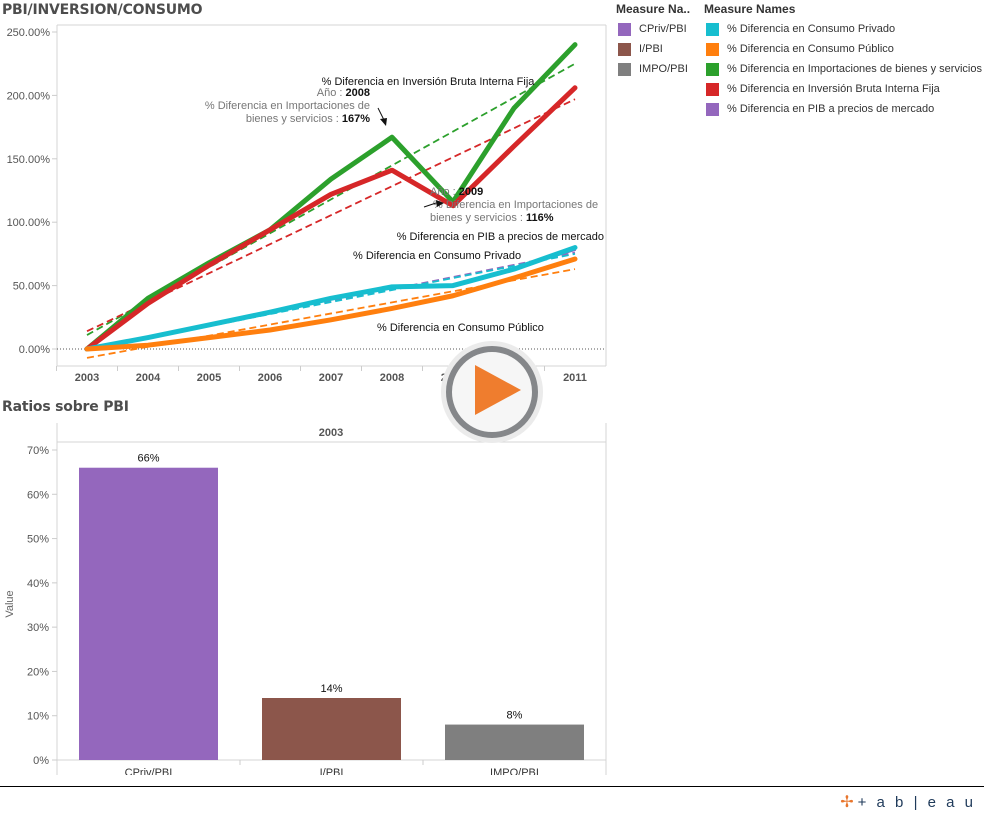 This screenshot has height=815, width=984. I want to click on legend-ratio-item: CPriv/PBI, so click(653, 29).